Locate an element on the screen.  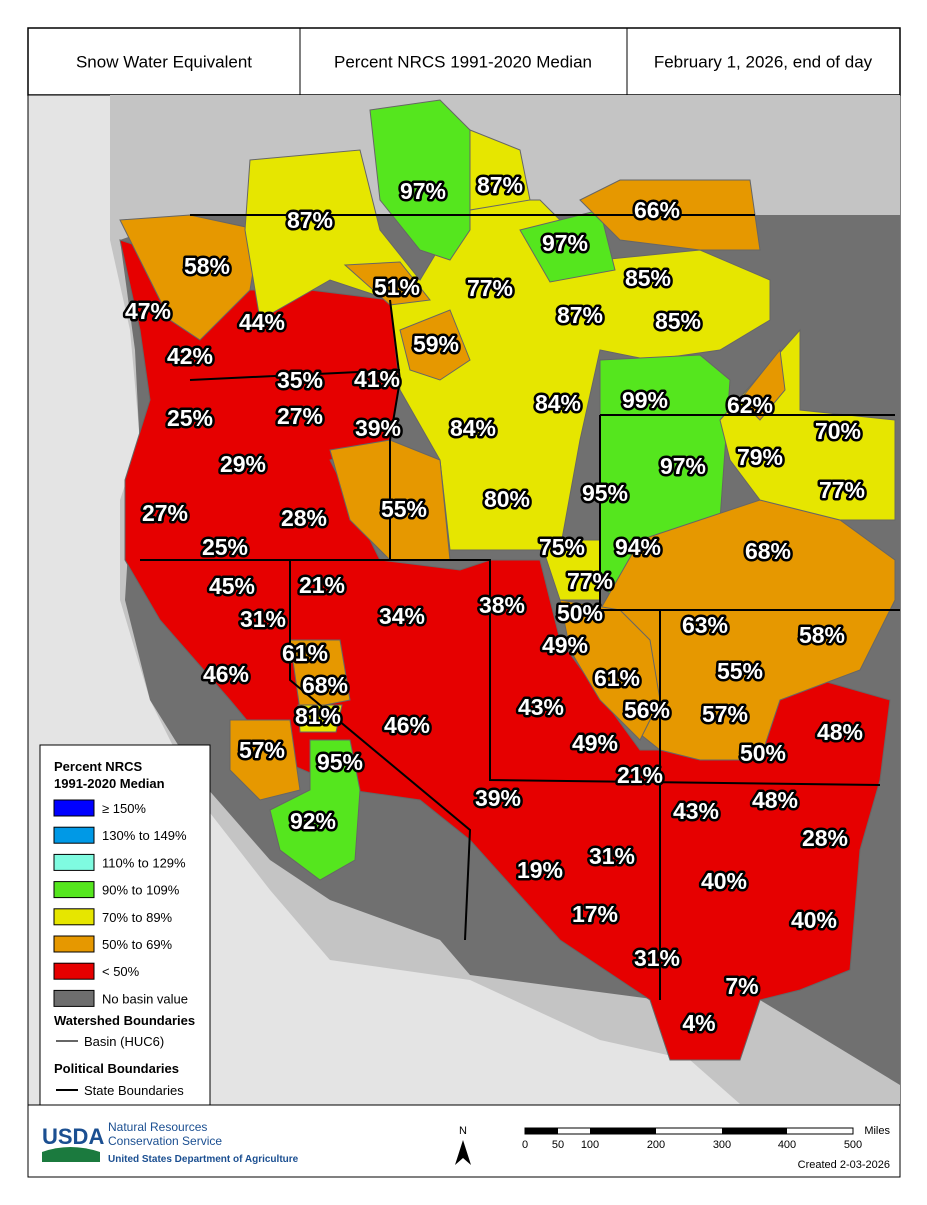
basin-label: 34% is located at coordinates (402, 616).